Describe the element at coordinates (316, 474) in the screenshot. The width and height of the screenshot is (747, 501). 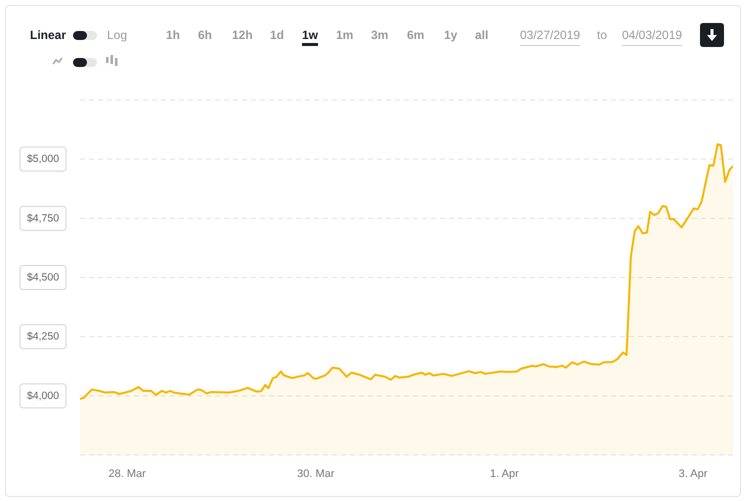
I see `x-tick-label: 30. Mar` at that location.